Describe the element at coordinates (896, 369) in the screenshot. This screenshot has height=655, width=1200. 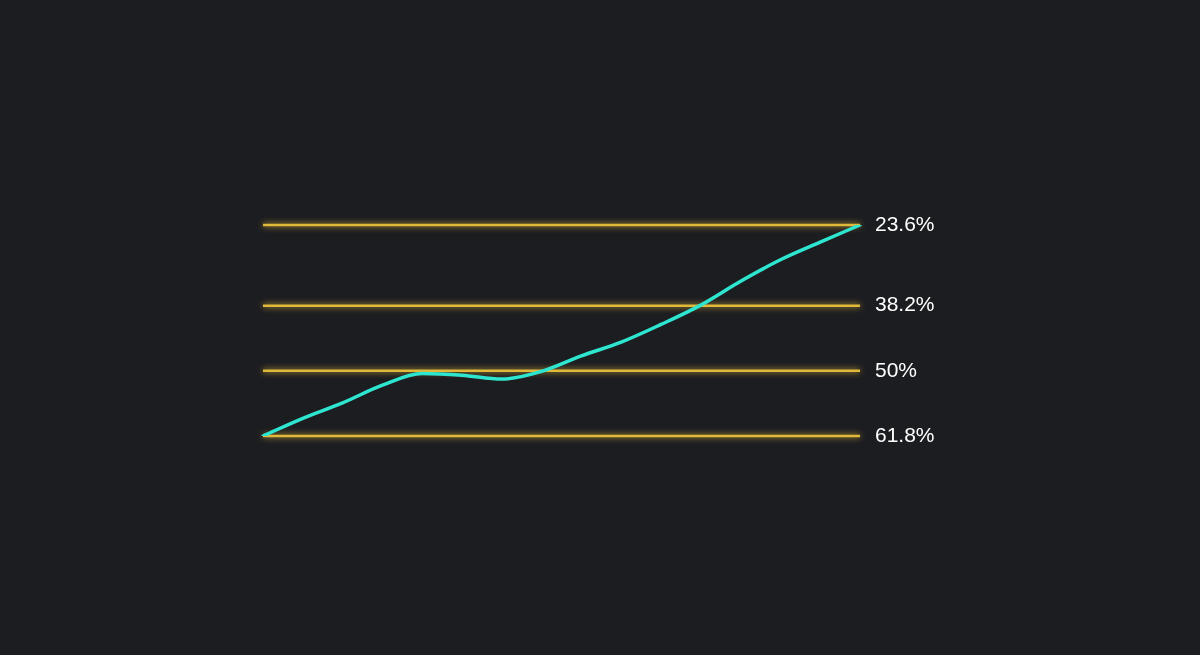
I see `ref-line-label: 50%` at that location.